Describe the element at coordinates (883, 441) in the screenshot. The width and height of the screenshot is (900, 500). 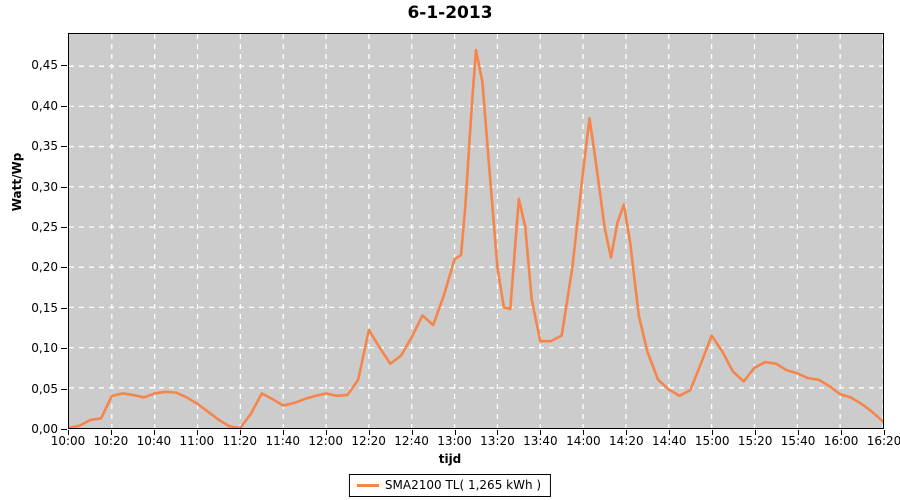
I see `x-axis-tick-label: 16:20` at that location.